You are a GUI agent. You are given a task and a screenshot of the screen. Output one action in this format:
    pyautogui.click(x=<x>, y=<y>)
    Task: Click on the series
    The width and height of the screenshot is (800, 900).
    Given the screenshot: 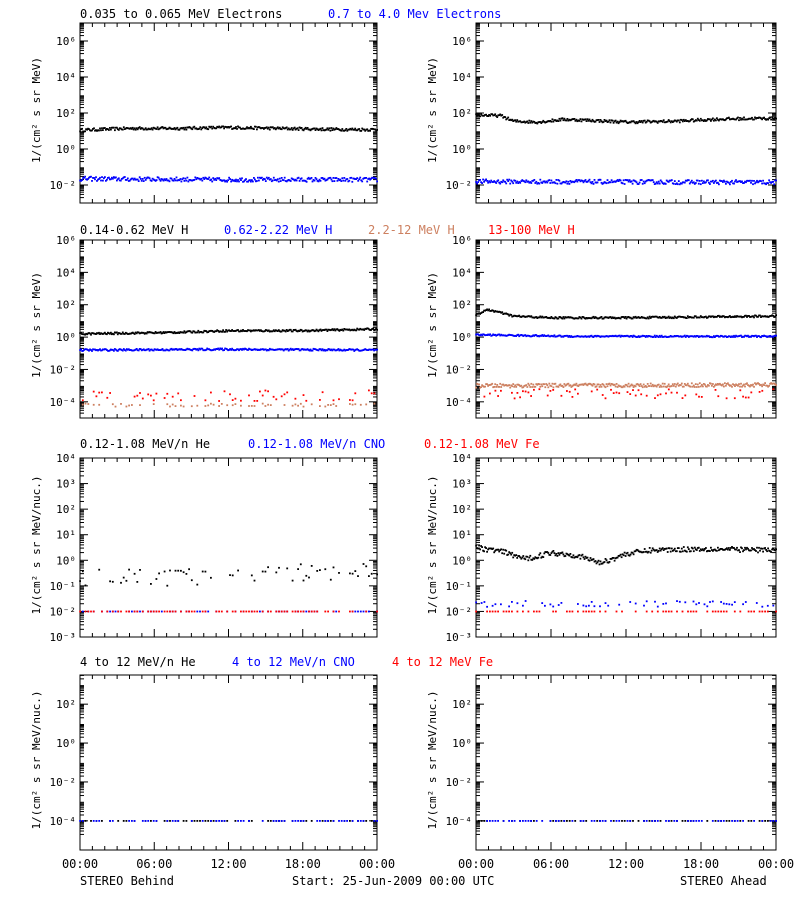 What is the action you would take?
    pyautogui.click(x=626, y=555)
    